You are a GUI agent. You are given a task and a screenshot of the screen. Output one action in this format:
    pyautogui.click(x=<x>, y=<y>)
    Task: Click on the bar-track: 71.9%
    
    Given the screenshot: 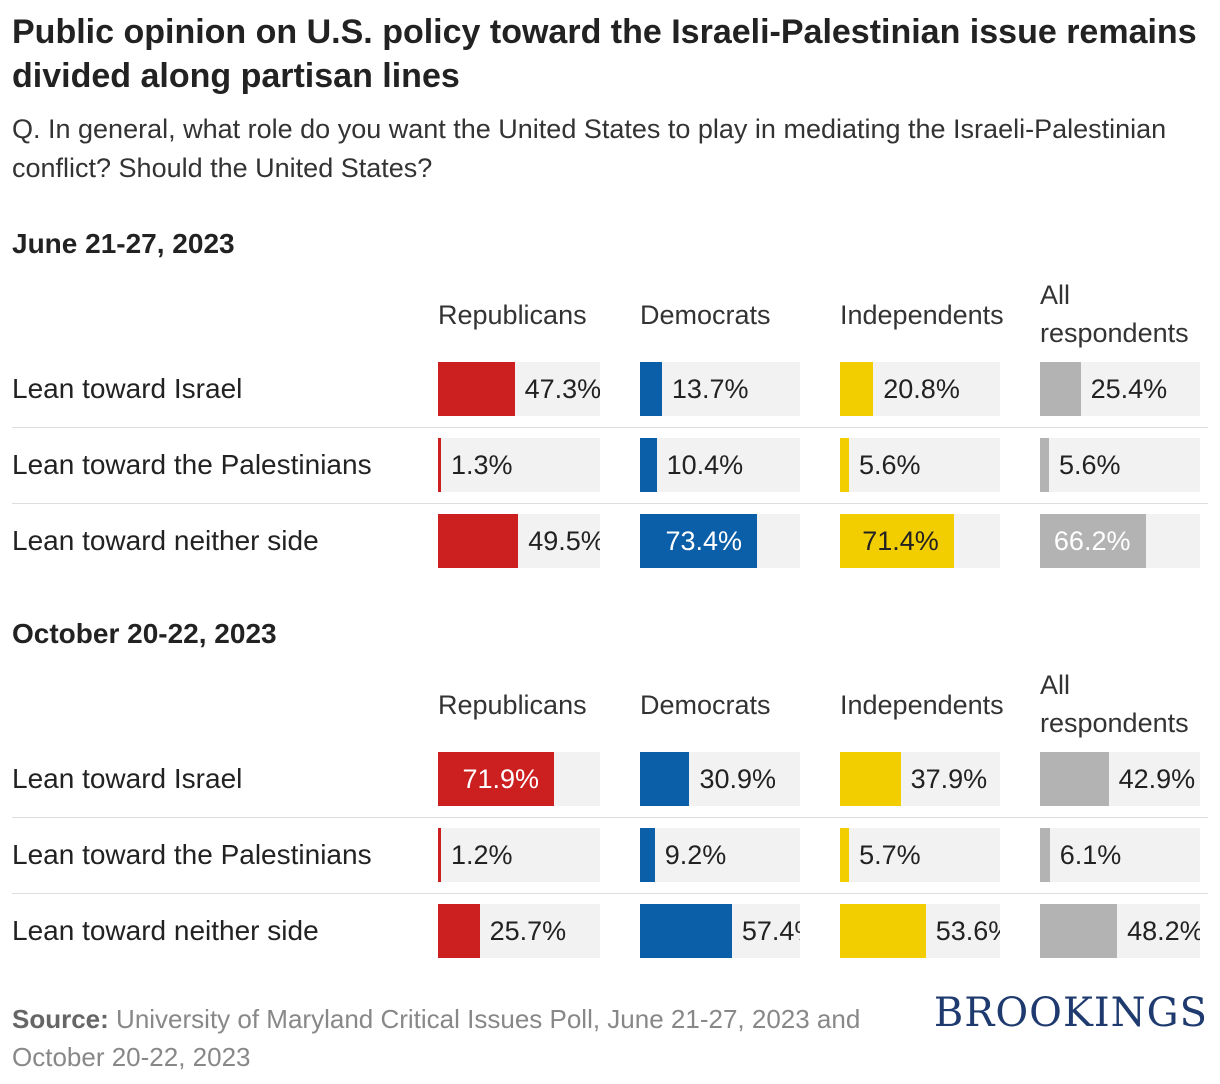 What is the action you would take?
    pyautogui.click(x=519, y=779)
    